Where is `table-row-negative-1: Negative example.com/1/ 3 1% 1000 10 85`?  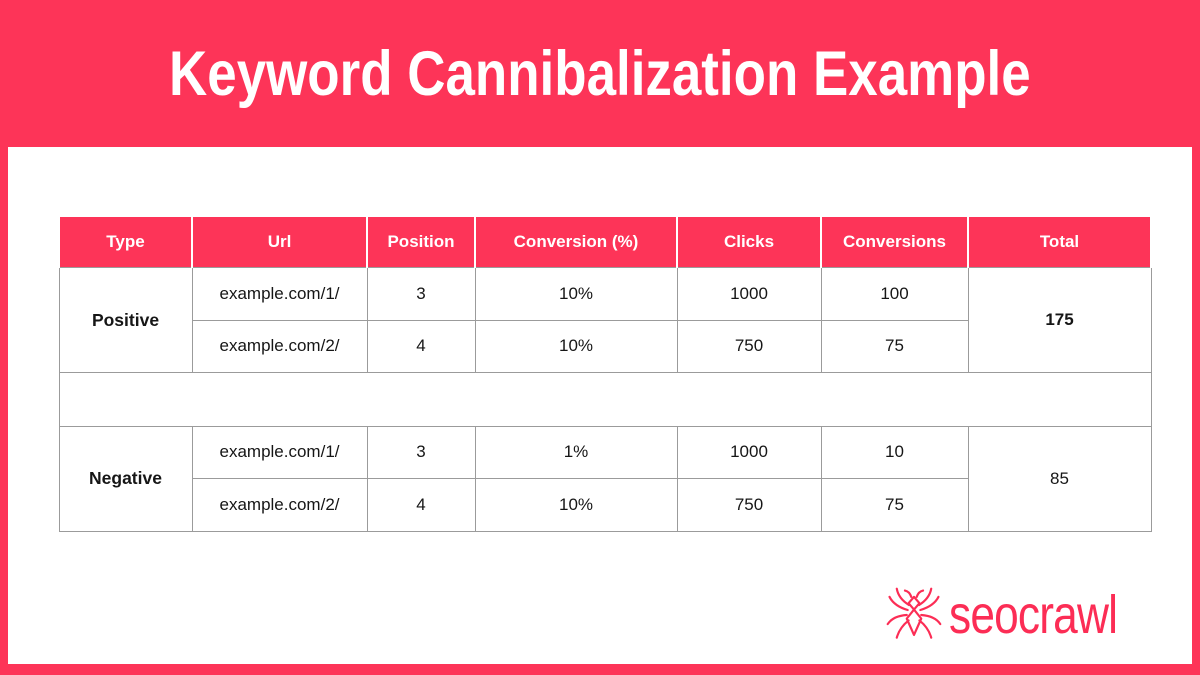
table-row-negative-1: Negative example.com/1/ 3 1% 1000 10 85 is located at coordinates (605, 478).